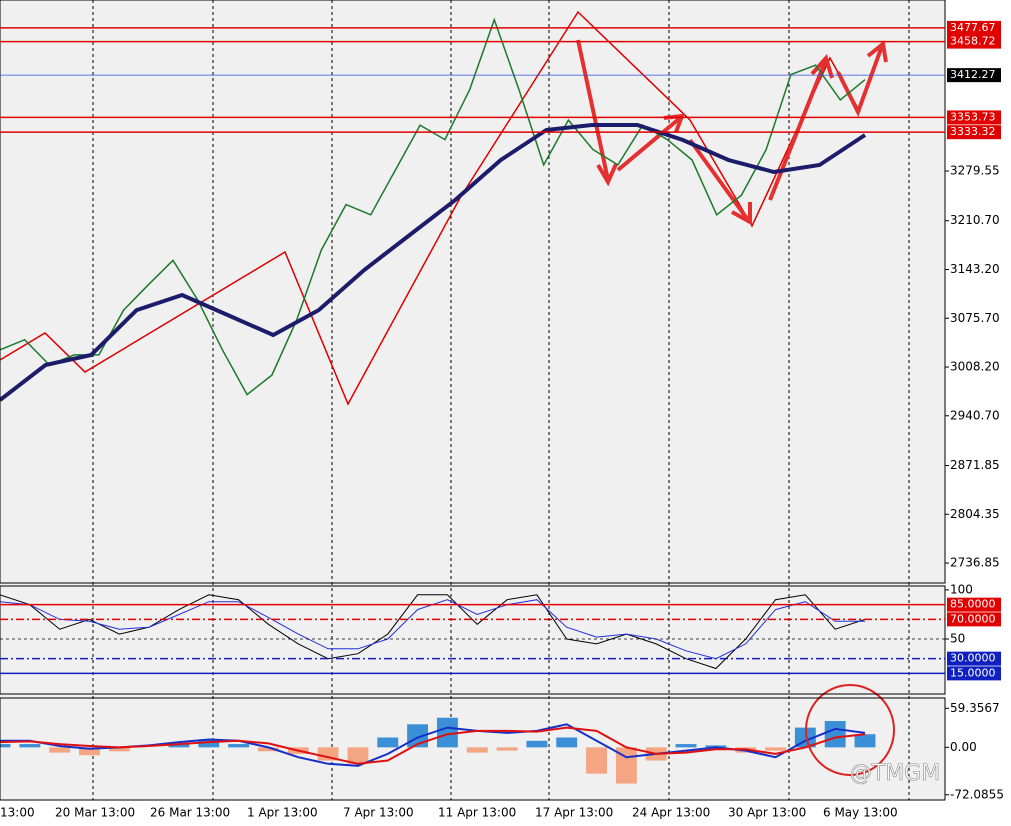 The width and height of the screenshot is (1011, 826). Describe the element at coordinates (975, 465) in the screenshot. I see `y-tick-label: 2871.85` at that location.